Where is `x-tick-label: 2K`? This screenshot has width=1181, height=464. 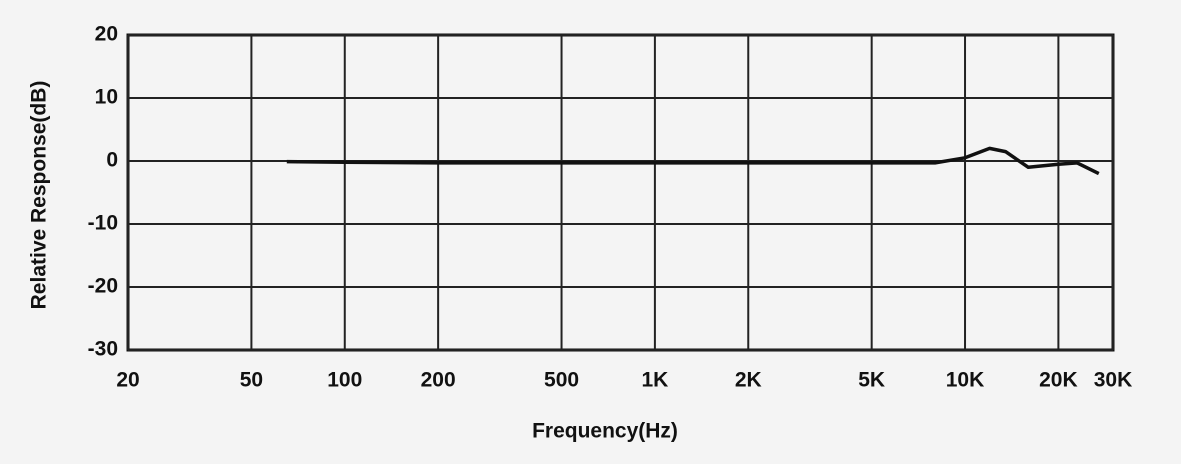 x-tick-label: 2K is located at coordinates (748, 380).